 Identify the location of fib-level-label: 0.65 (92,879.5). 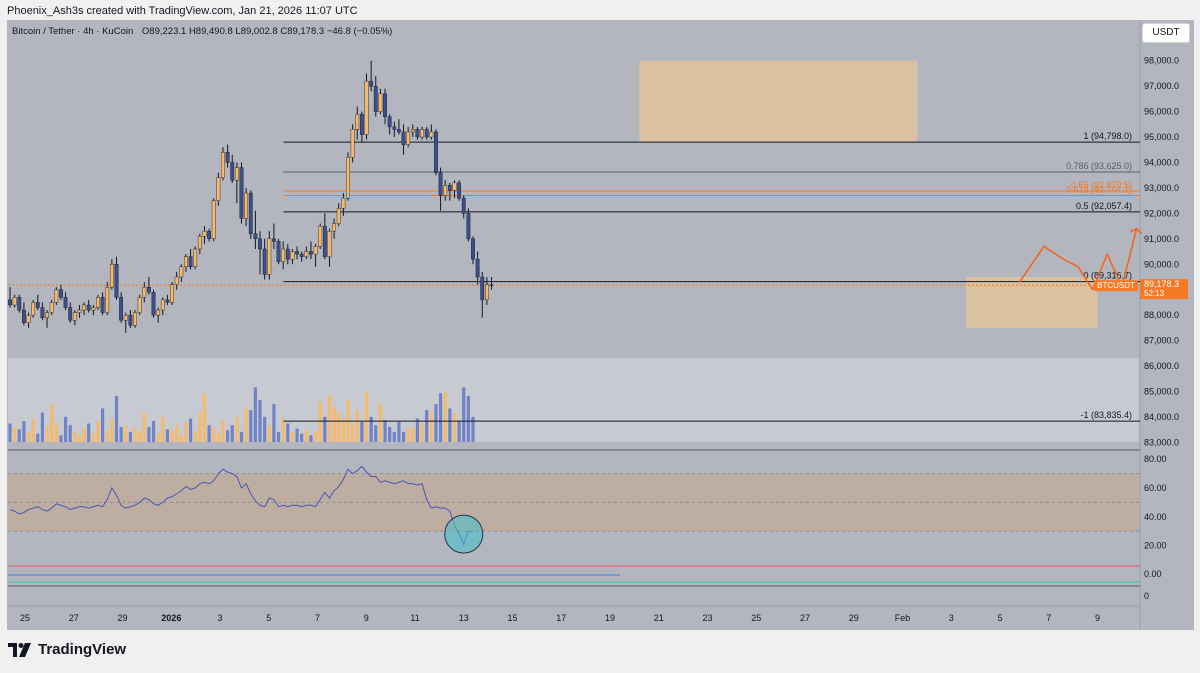
(1101, 185).